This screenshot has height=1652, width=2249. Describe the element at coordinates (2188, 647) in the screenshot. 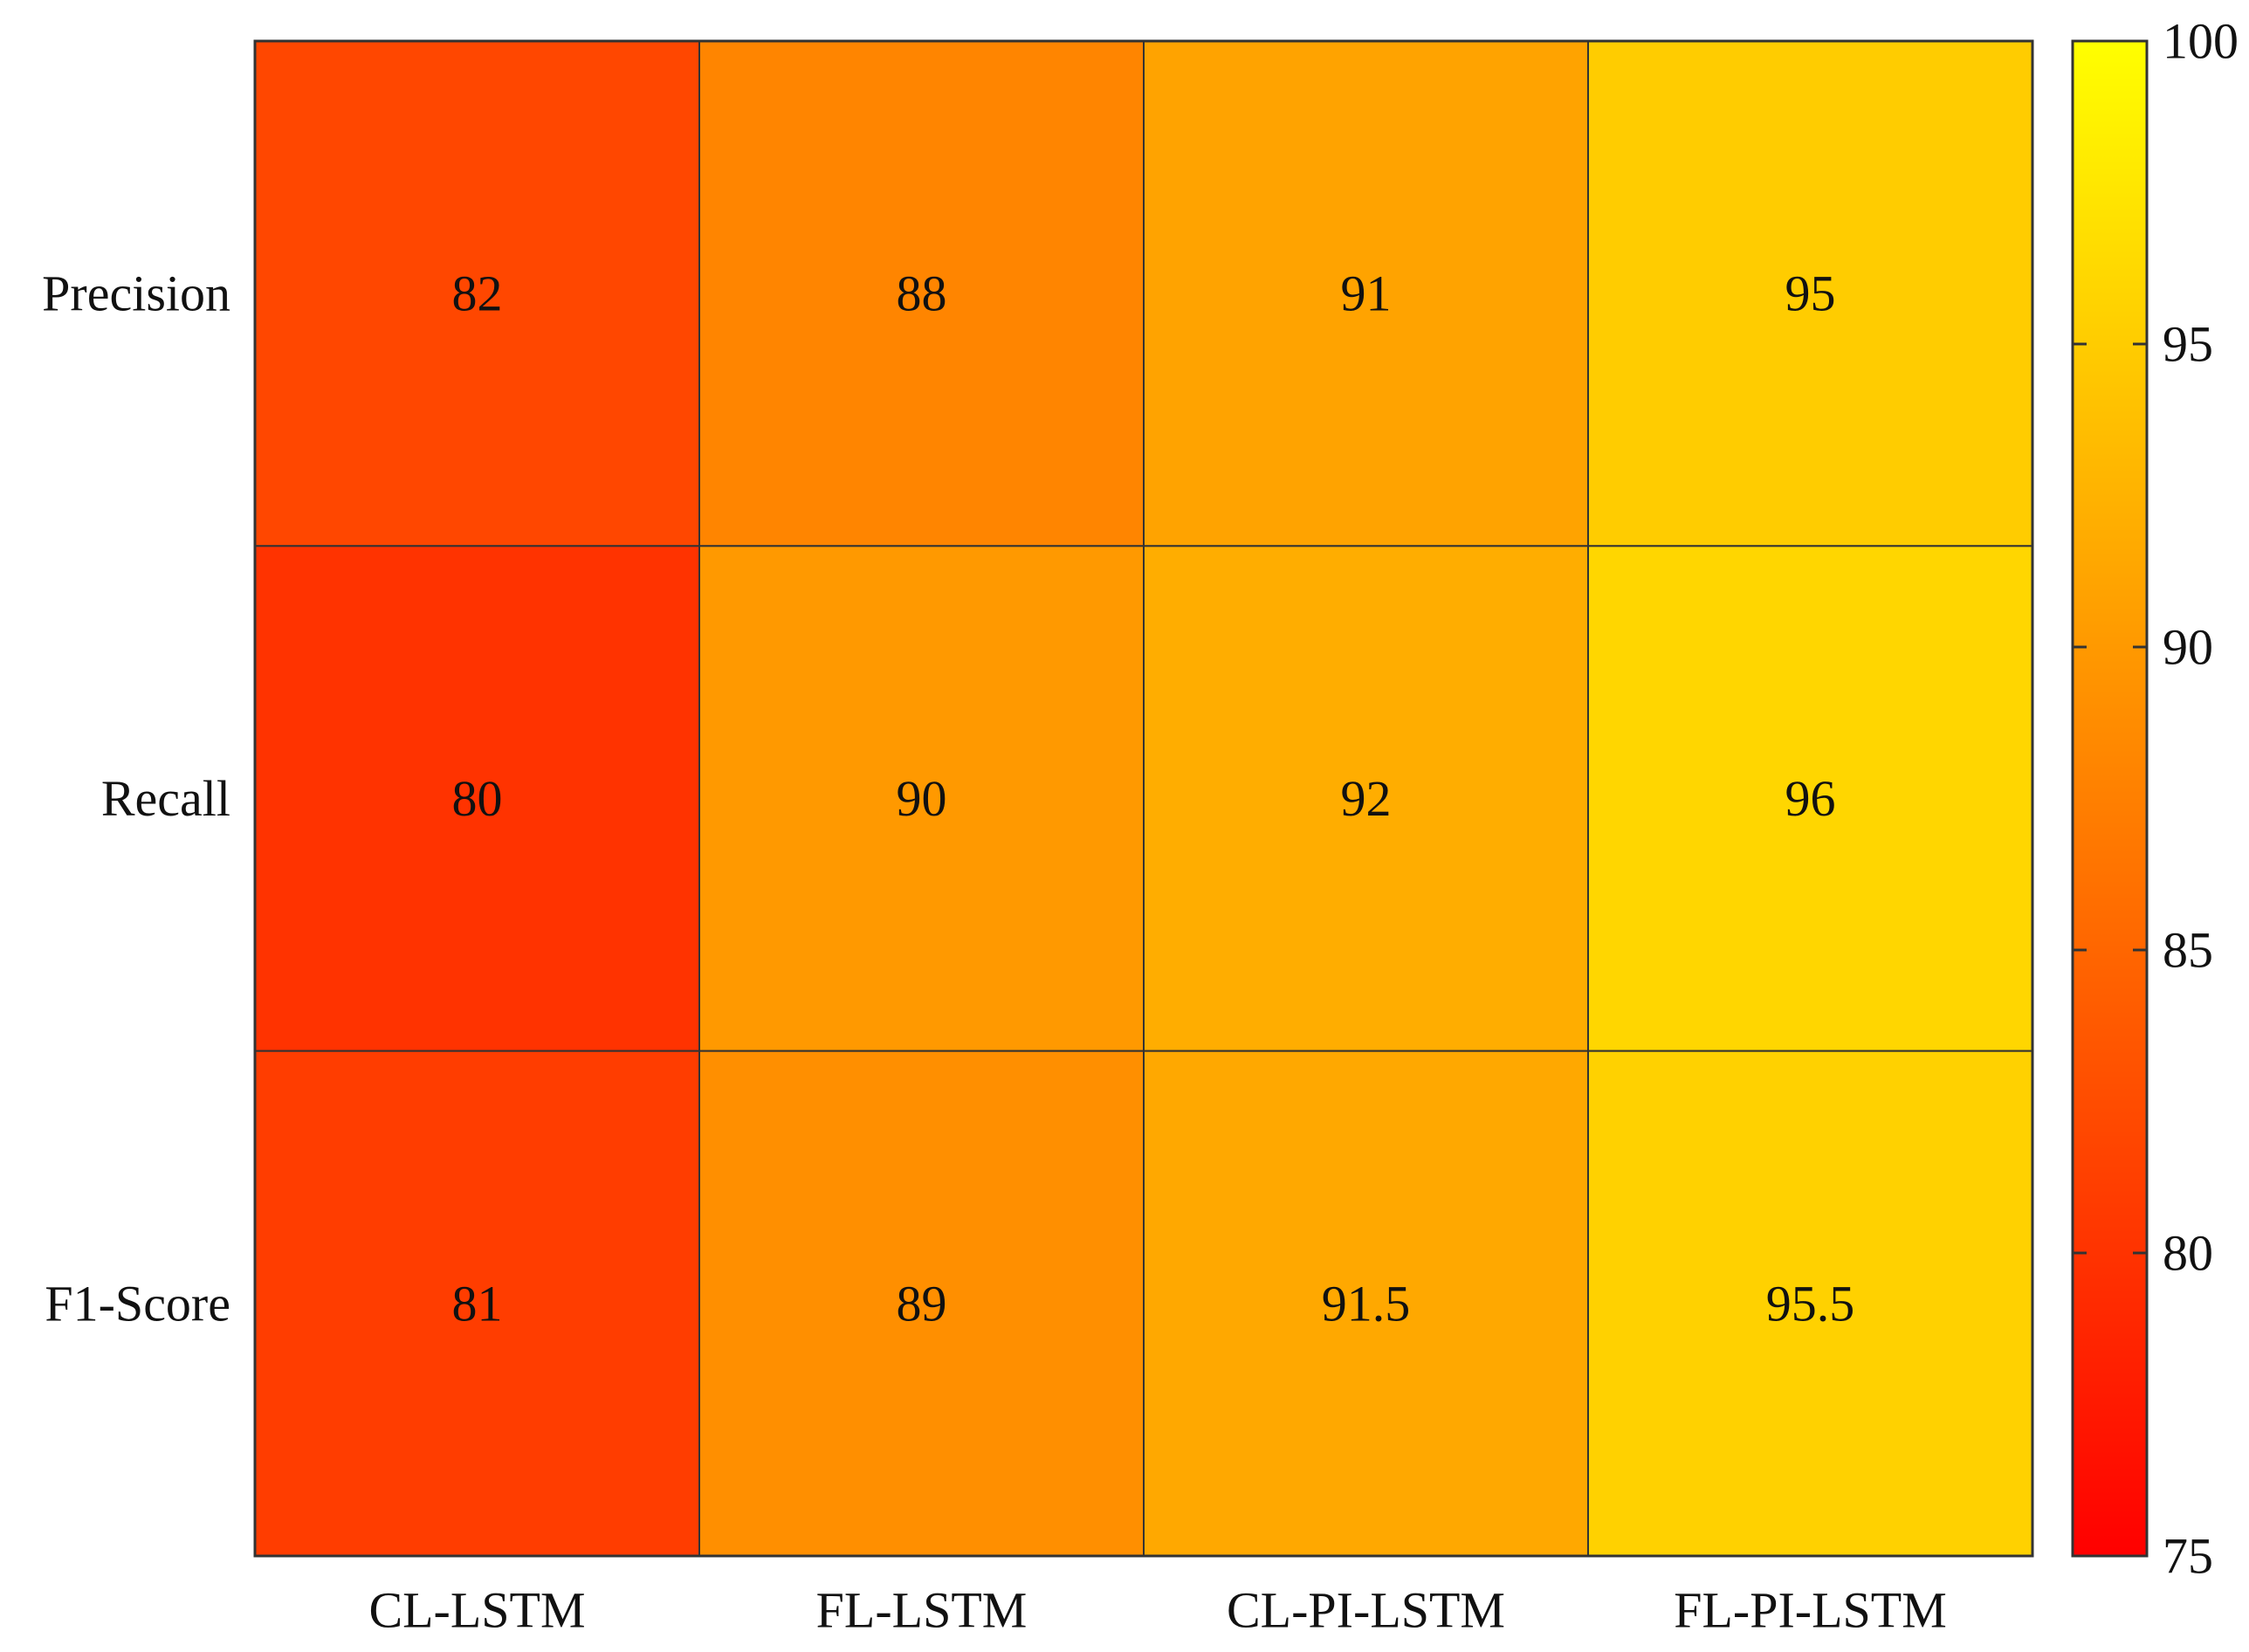

I see `colorbar-tick-label-3: 90` at that location.